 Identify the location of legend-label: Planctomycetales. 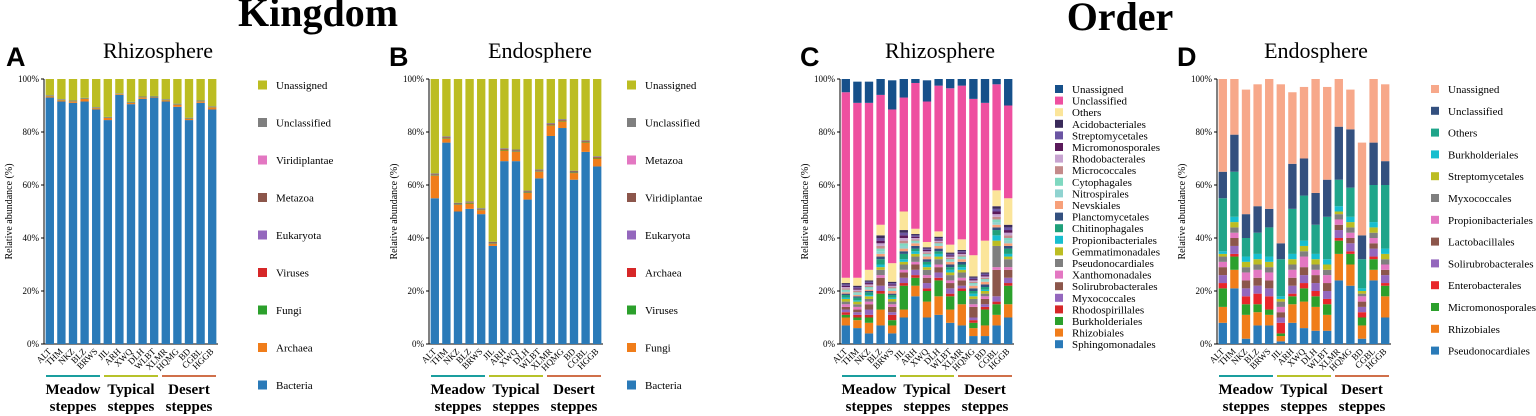
(1110, 218).